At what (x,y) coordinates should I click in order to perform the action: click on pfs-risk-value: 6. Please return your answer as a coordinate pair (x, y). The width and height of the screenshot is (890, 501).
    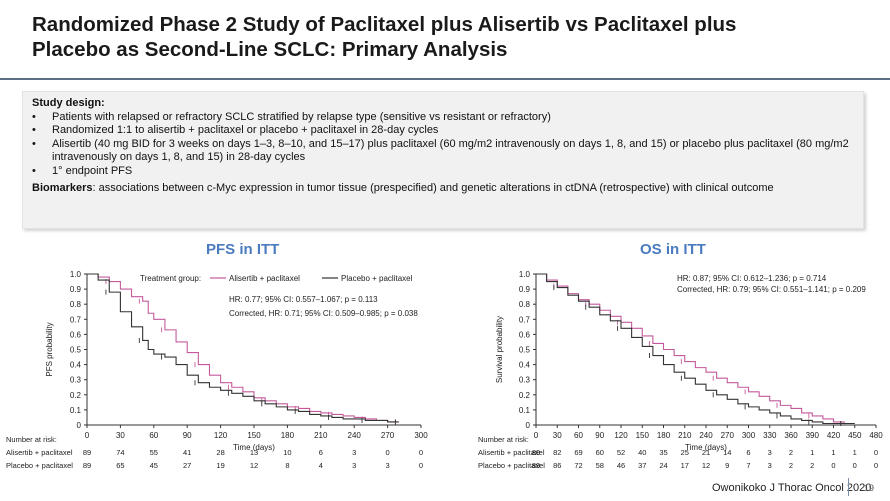
    Looking at the image, I should click on (321, 452).